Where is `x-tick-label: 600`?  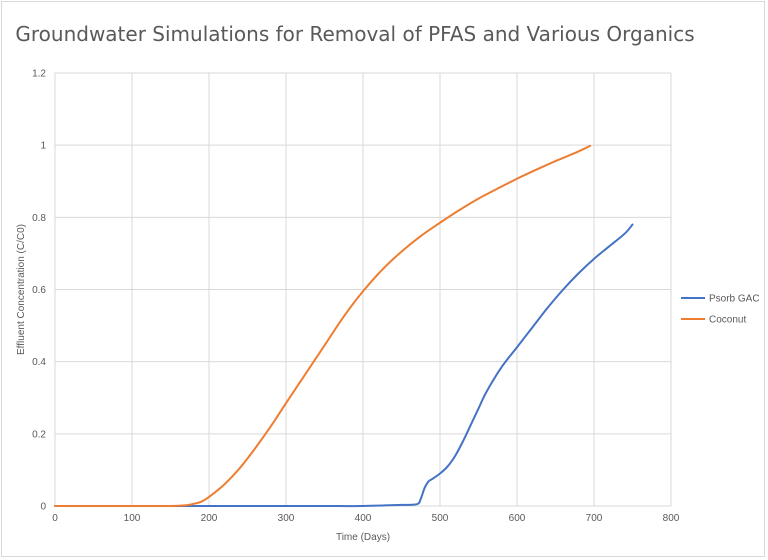
x-tick-label: 600 is located at coordinates (517, 518).